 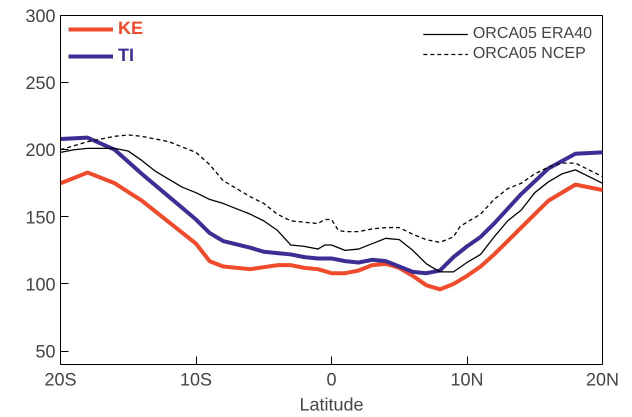 I want to click on legend-label: TI, so click(x=126, y=55).